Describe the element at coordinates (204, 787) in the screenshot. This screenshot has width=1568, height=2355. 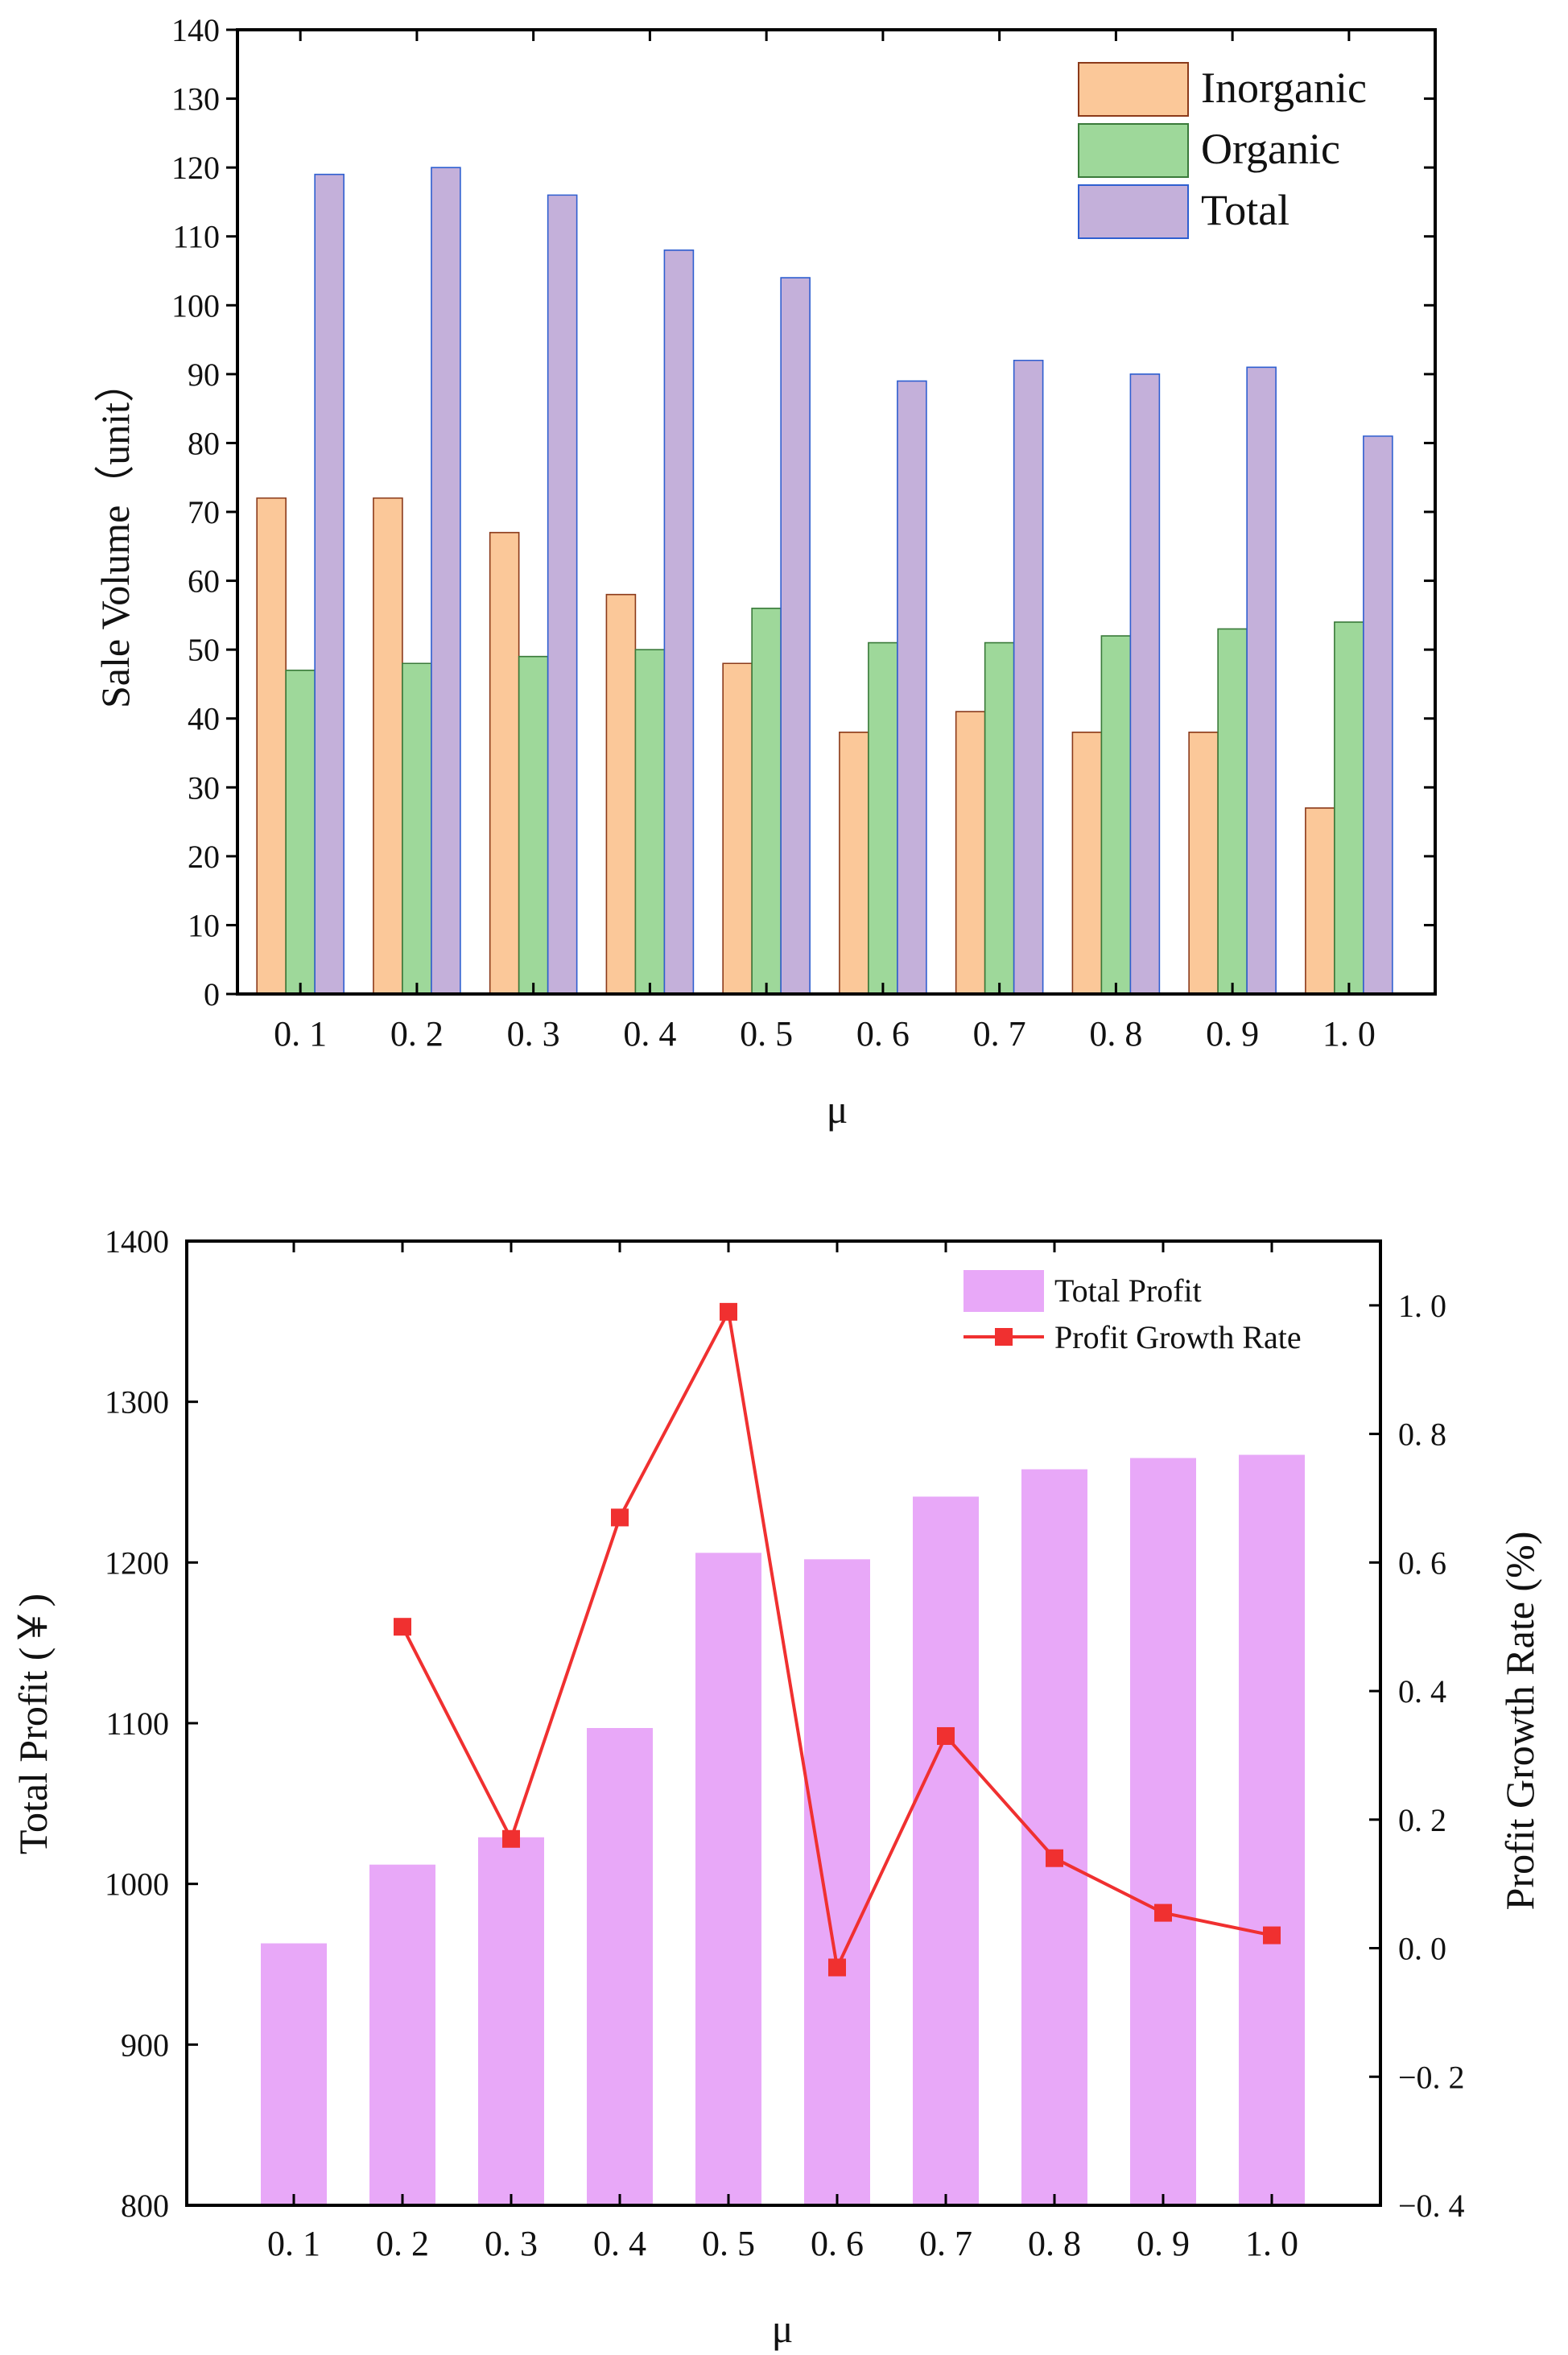
I see `y-tick-label: 30` at that location.